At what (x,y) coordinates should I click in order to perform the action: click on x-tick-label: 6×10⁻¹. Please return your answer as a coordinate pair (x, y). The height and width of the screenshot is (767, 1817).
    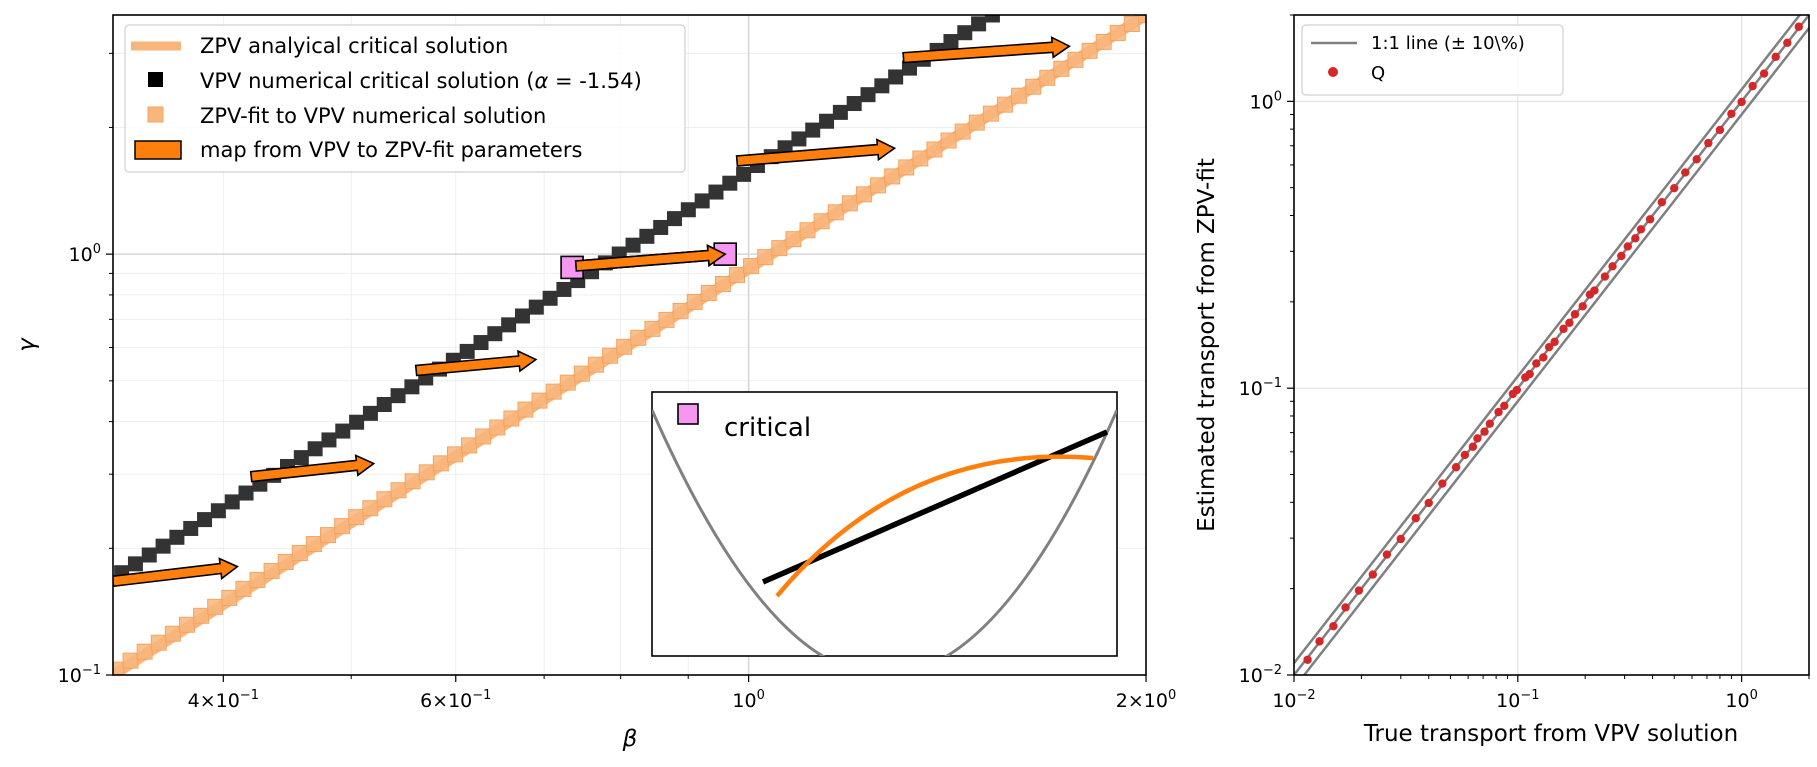
    Looking at the image, I should click on (455, 700).